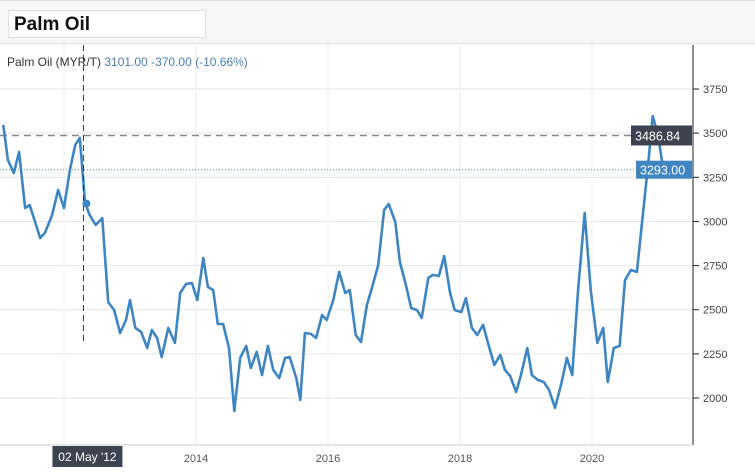  Describe the element at coordinates (715, 355) in the screenshot. I see `y-tick-label: 2250` at that location.